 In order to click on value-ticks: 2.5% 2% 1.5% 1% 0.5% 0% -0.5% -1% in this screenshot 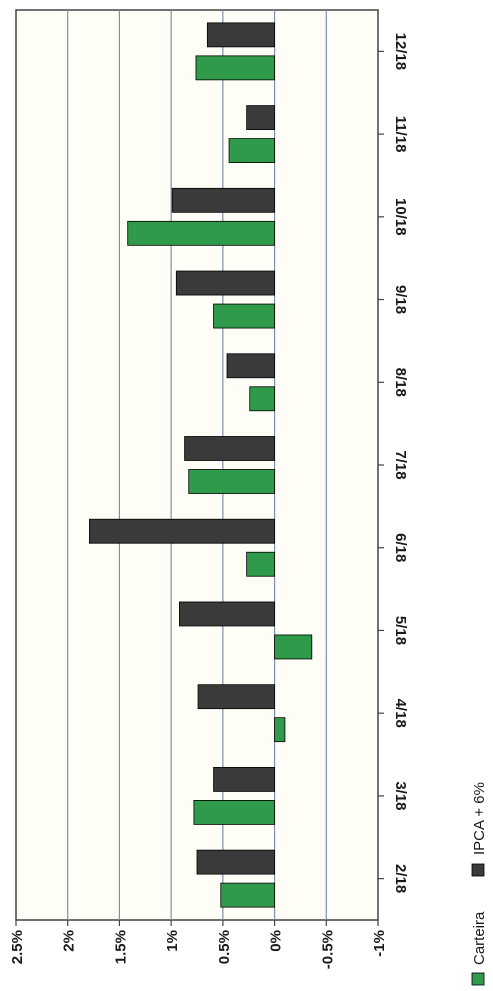, I will do `click(198, 944)`.